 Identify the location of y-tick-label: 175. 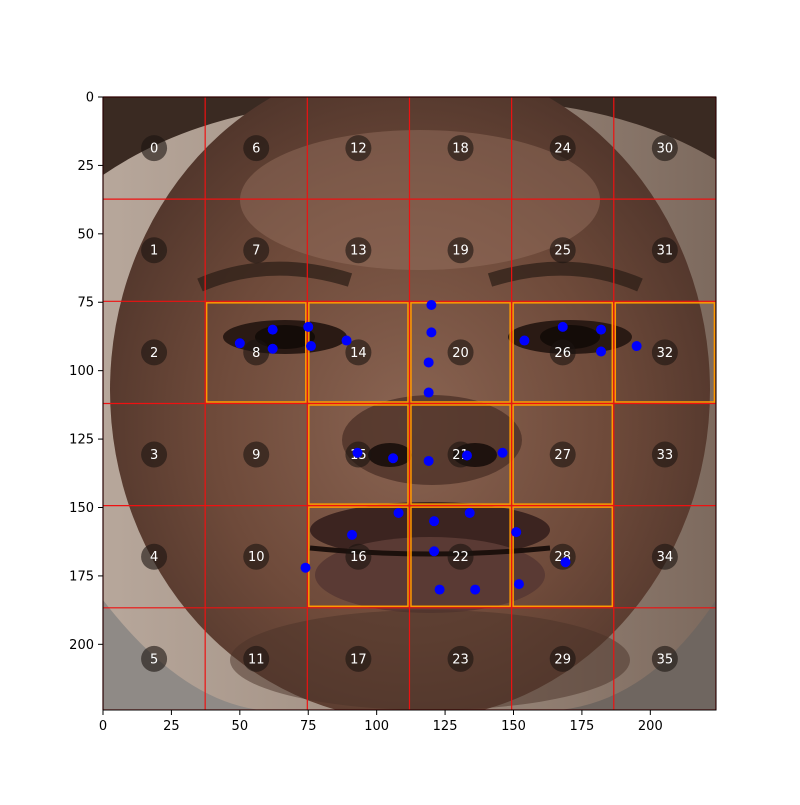
(81, 576).